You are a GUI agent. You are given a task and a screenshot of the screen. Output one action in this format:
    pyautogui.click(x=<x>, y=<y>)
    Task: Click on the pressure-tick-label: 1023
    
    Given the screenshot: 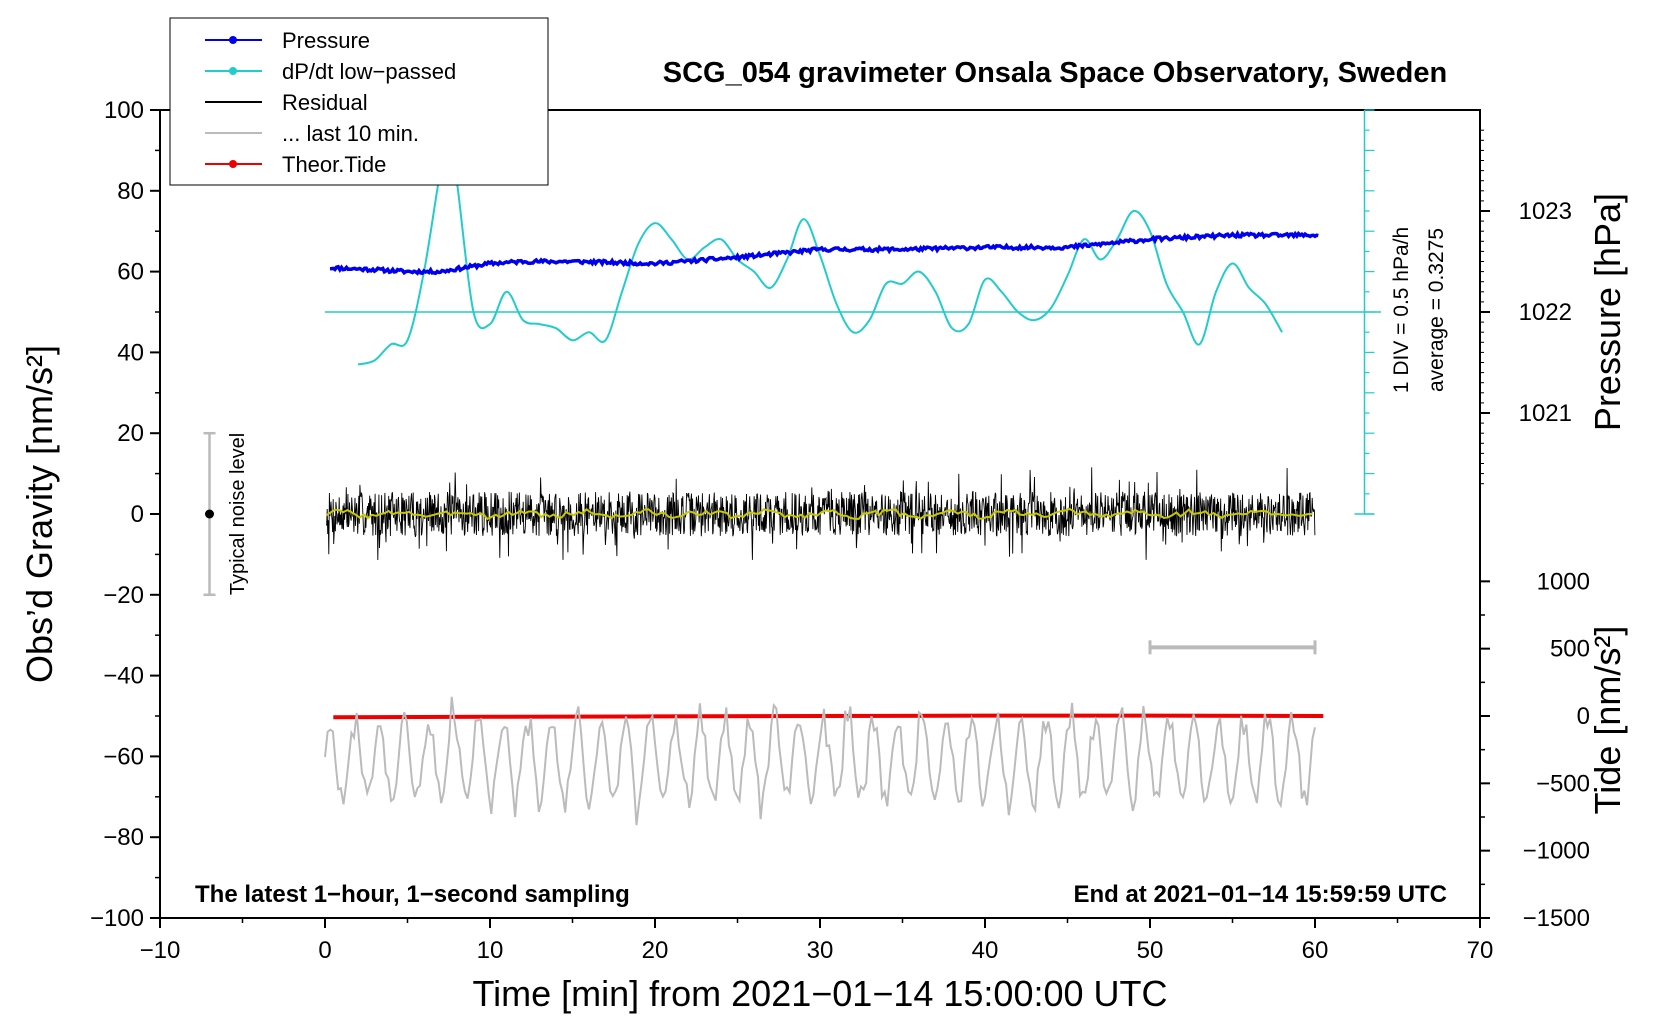 What is the action you would take?
    pyautogui.click(x=1545, y=211)
    